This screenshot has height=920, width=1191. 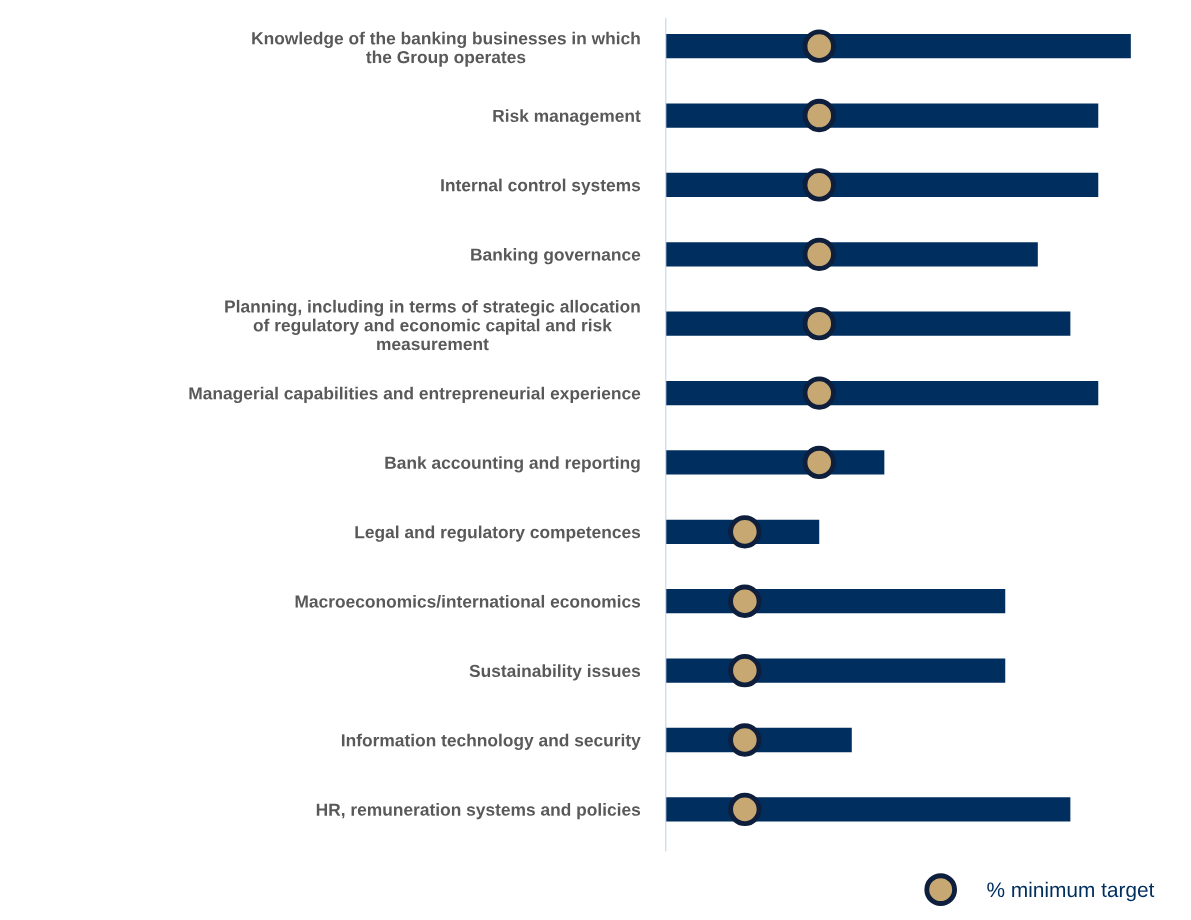 What do you see at coordinates (556, 256) in the screenshot?
I see `y-tick-label: Banking governance` at bounding box center [556, 256].